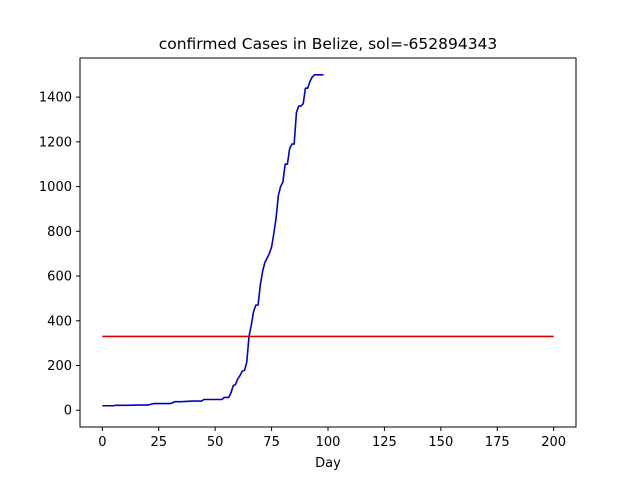  What do you see at coordinates (553, 442) in the screenshot?
I see `x-tick-label-8: 200` at bounding box center [553, 442].